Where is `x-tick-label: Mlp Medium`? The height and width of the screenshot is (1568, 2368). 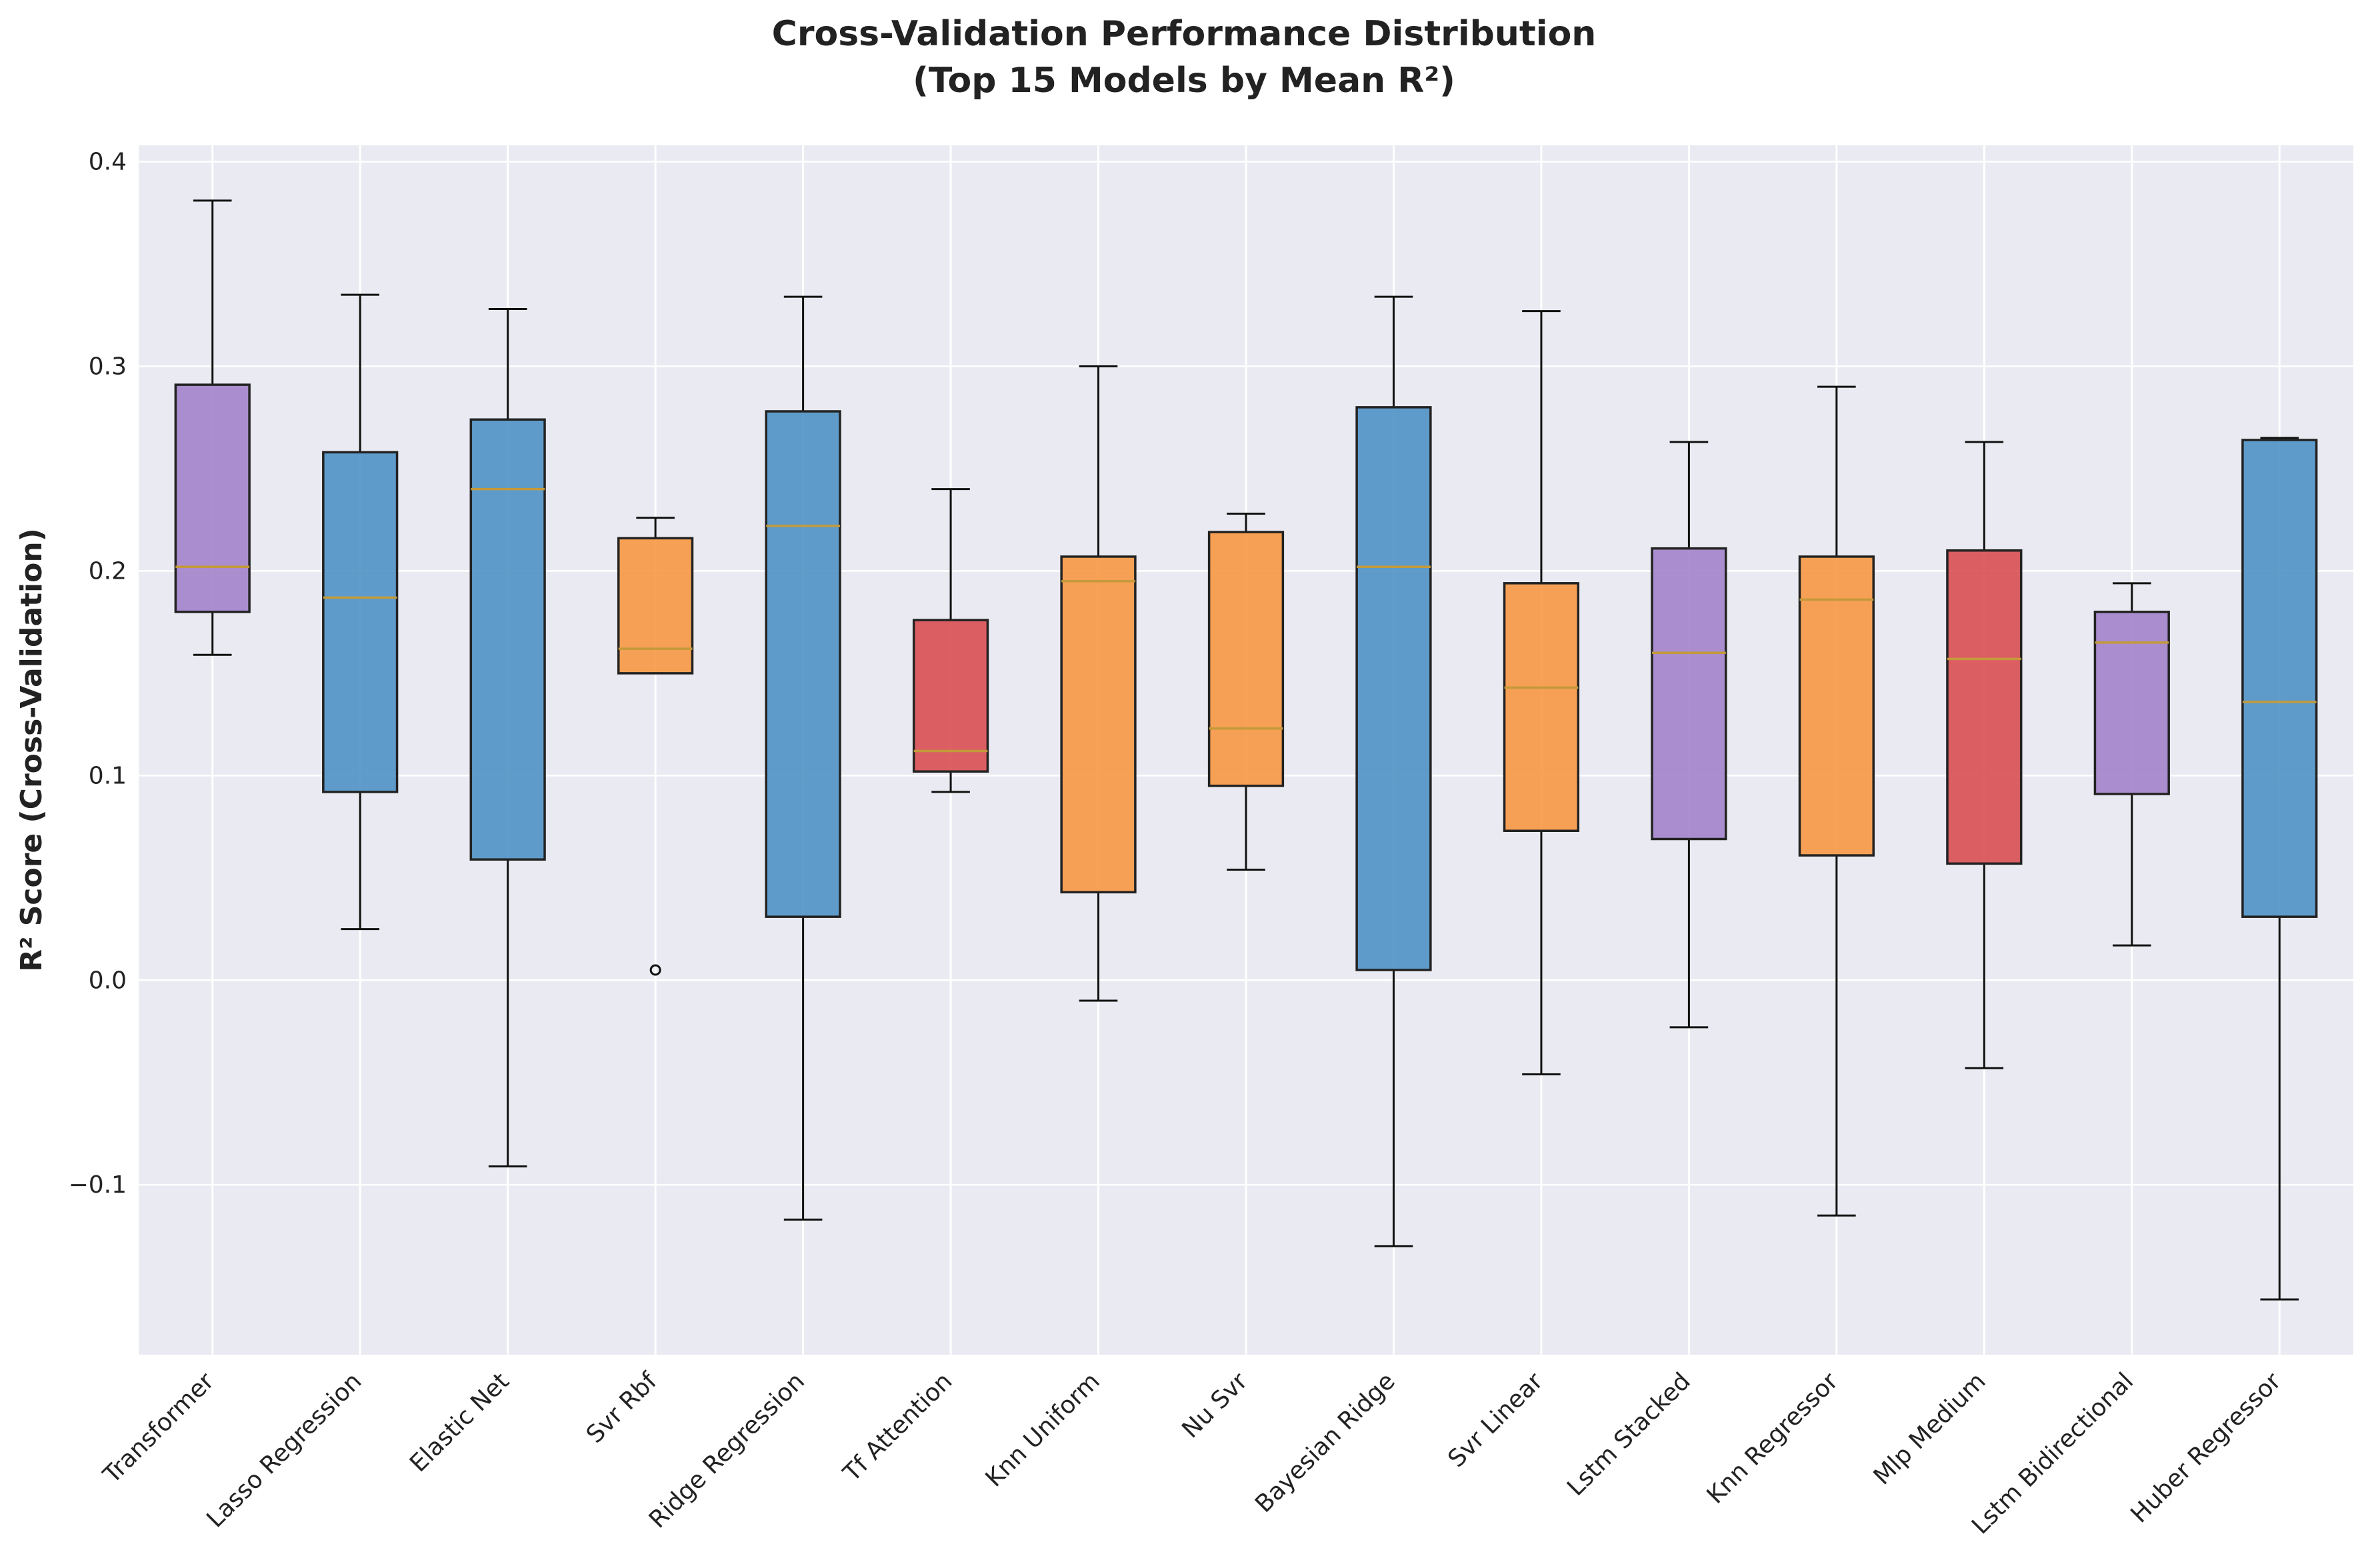 x-tick-label: Mlp Medium is located at coordinates (1930, 1428).